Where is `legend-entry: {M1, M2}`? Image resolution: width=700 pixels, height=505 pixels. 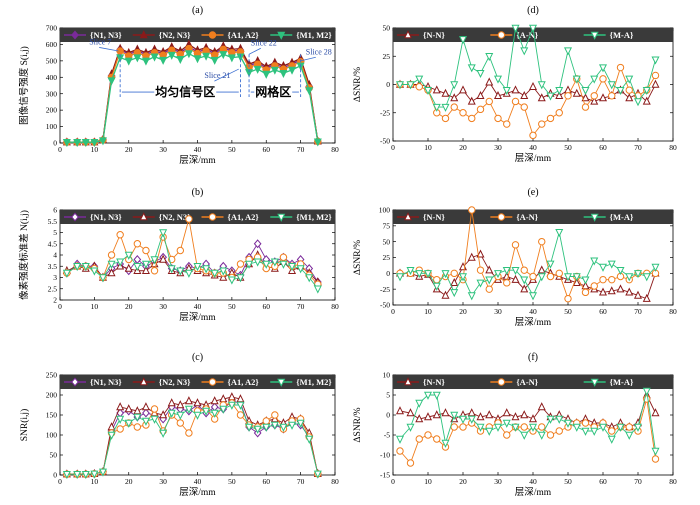 legend-entry: {M1, M2} is located at coordinates (314, 217).